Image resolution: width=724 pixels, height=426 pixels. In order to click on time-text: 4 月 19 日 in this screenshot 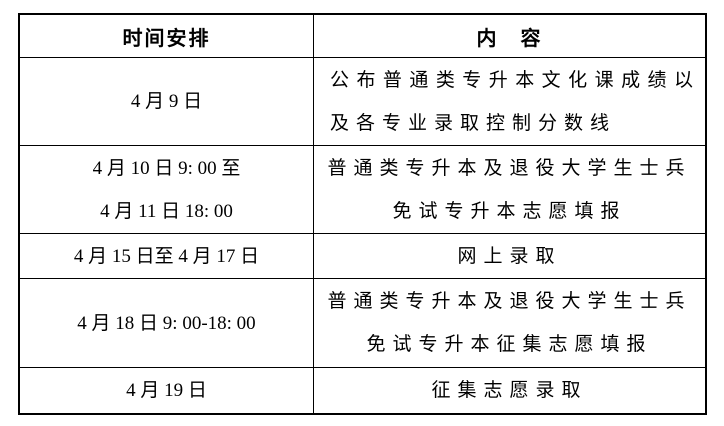, I will do `click(166, 390)`.